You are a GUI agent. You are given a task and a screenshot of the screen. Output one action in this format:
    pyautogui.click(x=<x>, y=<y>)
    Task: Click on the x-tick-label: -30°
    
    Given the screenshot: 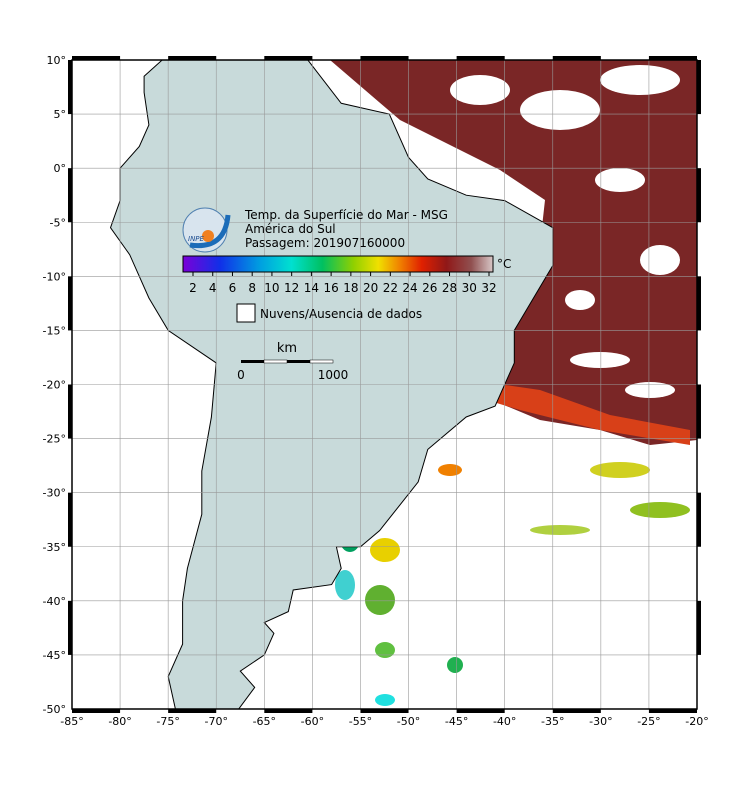 What is the action you would take?
    pyautogui.click(x=600, y=721)
    